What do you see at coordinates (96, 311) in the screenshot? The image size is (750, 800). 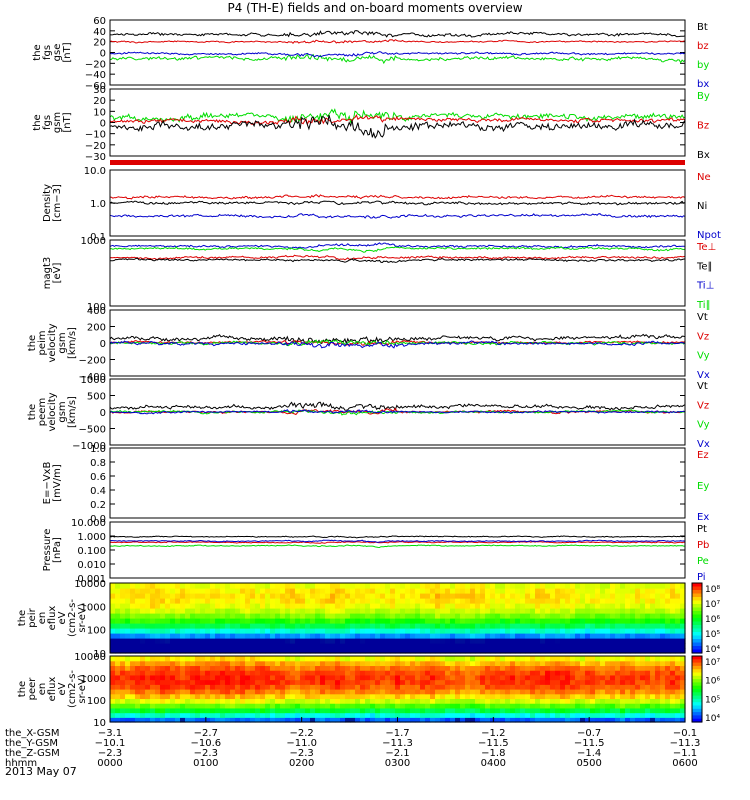 I see `ytick-label: 400` at bounding box center [96, 311].